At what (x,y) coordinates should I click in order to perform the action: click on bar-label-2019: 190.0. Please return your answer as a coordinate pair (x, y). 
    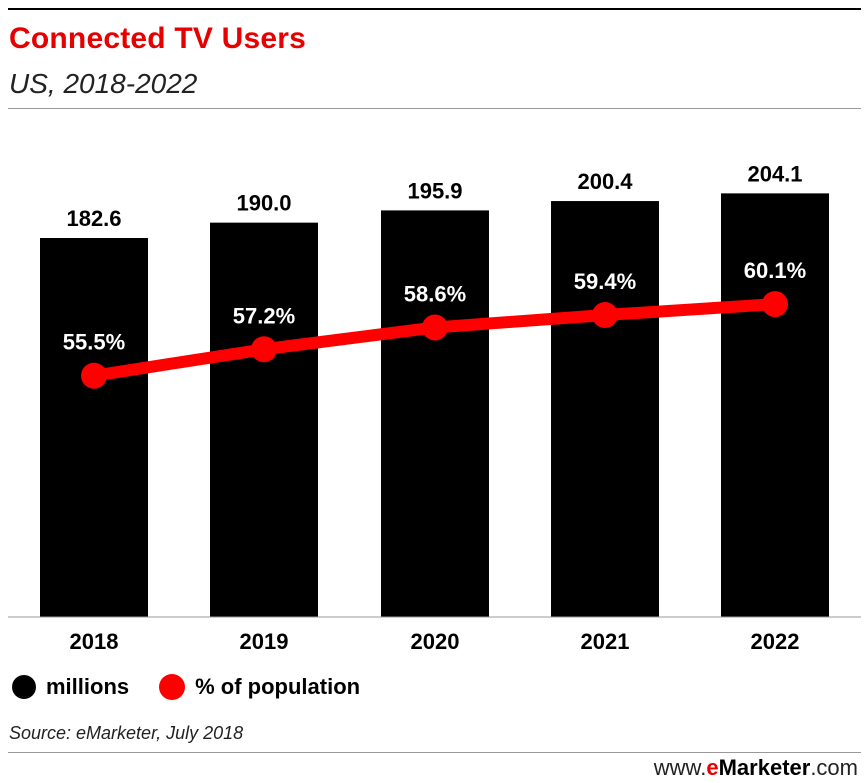
    Looking at the image, I should click on (263, 203).